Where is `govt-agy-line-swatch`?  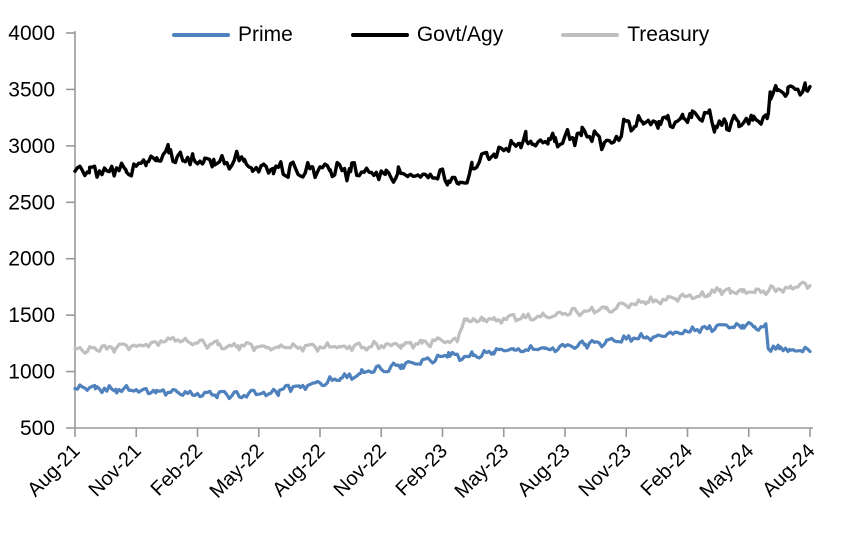
govt-agy-line-swatch is located at coordinates (379, 34).